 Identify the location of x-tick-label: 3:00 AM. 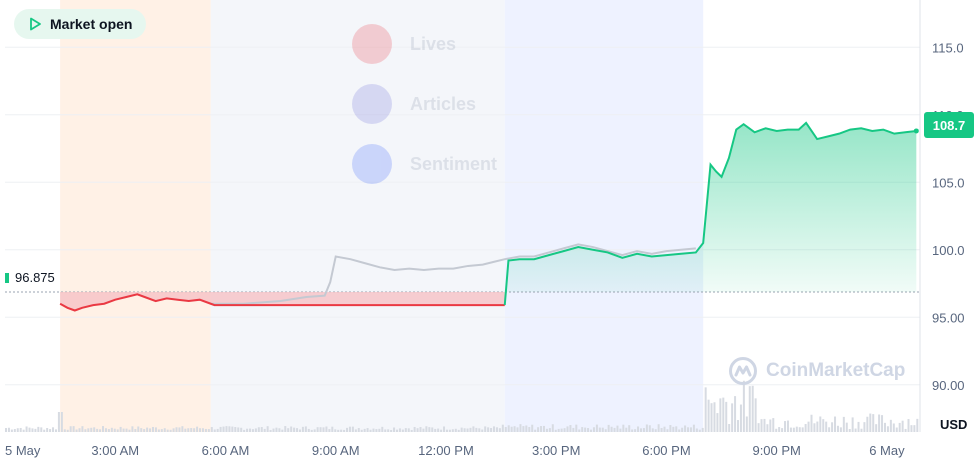
(115, 450).